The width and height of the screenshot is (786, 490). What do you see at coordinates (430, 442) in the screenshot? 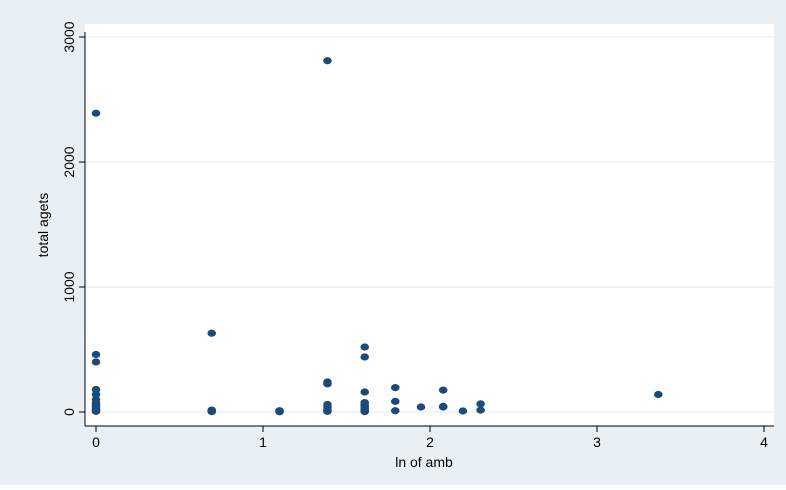
I see `x-tick-label-2: 2` at bounding box center [430, 442].